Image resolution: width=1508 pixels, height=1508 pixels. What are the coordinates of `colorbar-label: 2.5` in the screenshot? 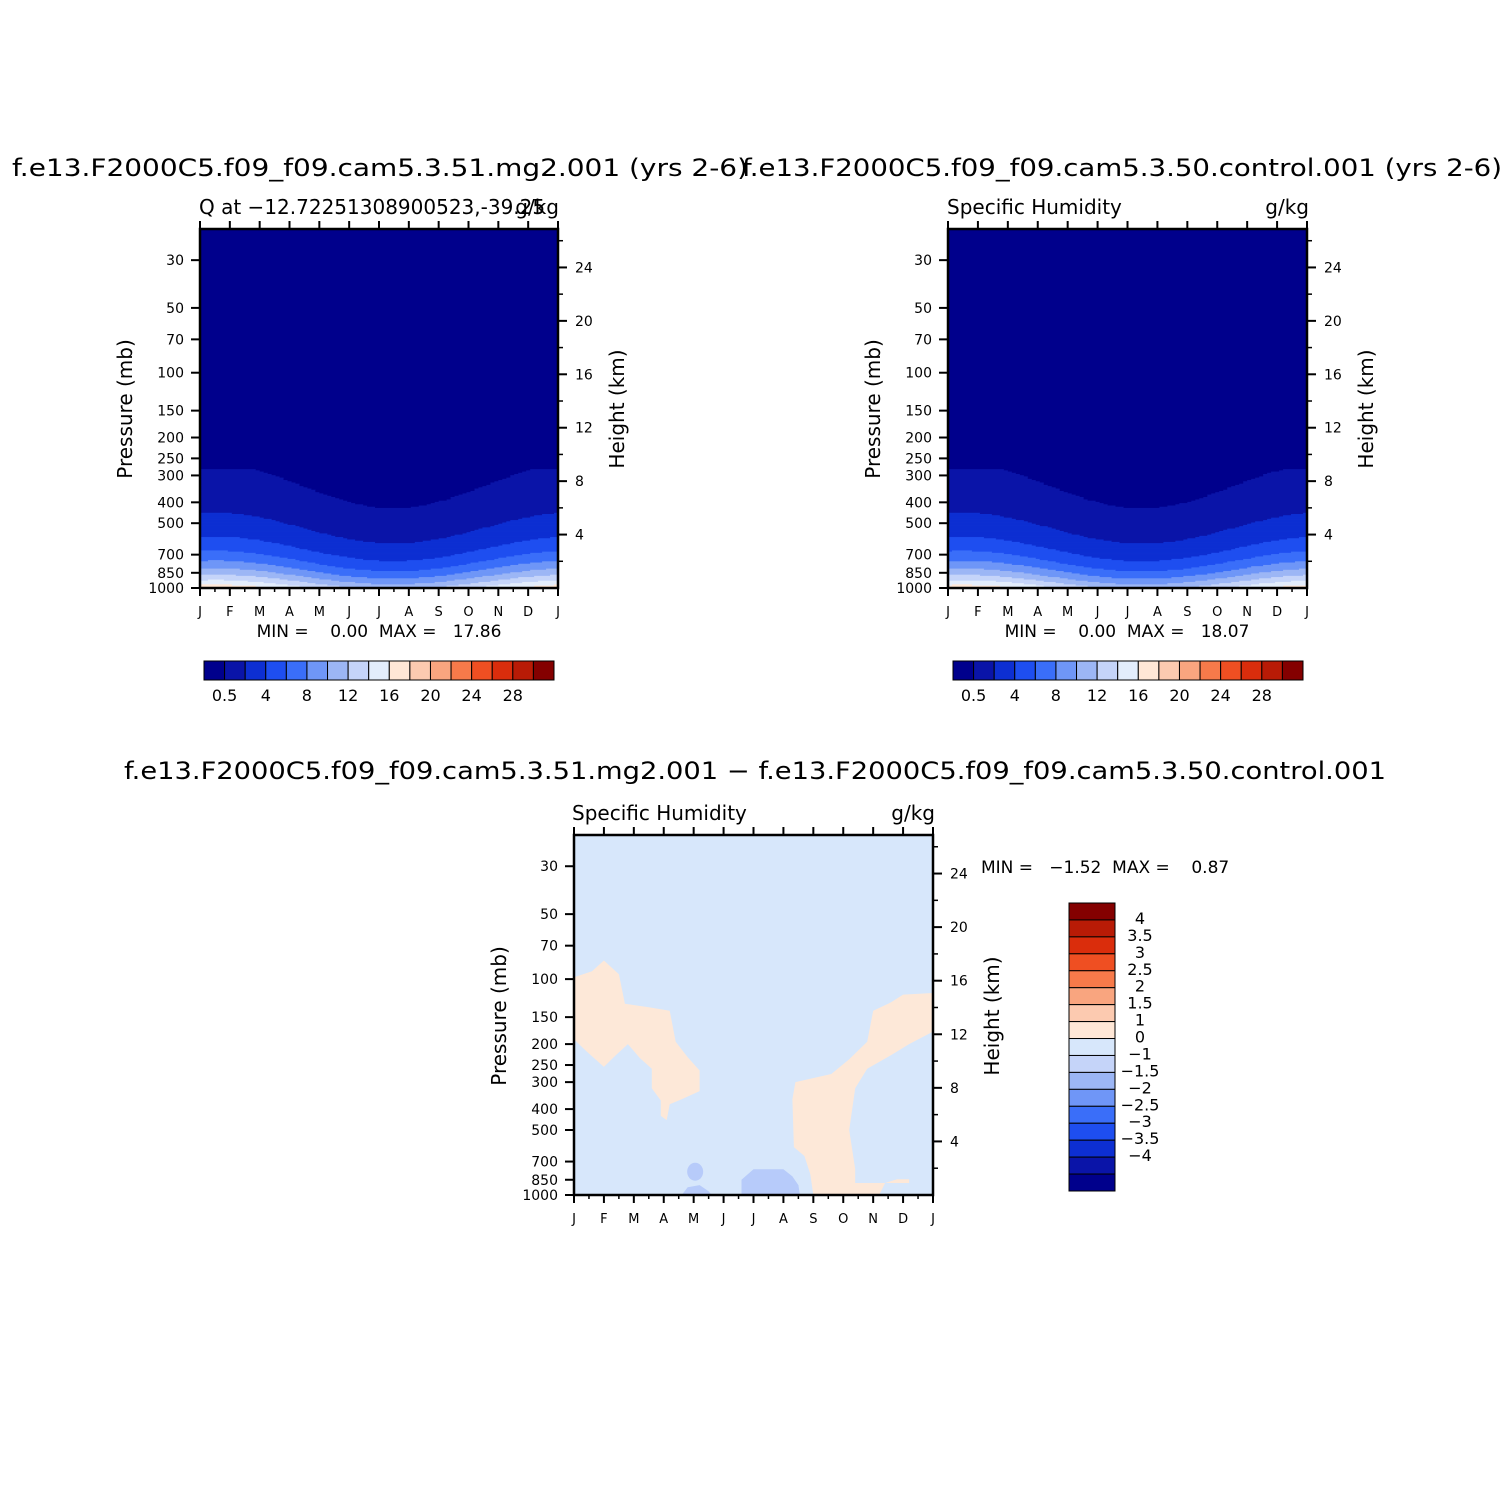 It's located at (1139, 969).